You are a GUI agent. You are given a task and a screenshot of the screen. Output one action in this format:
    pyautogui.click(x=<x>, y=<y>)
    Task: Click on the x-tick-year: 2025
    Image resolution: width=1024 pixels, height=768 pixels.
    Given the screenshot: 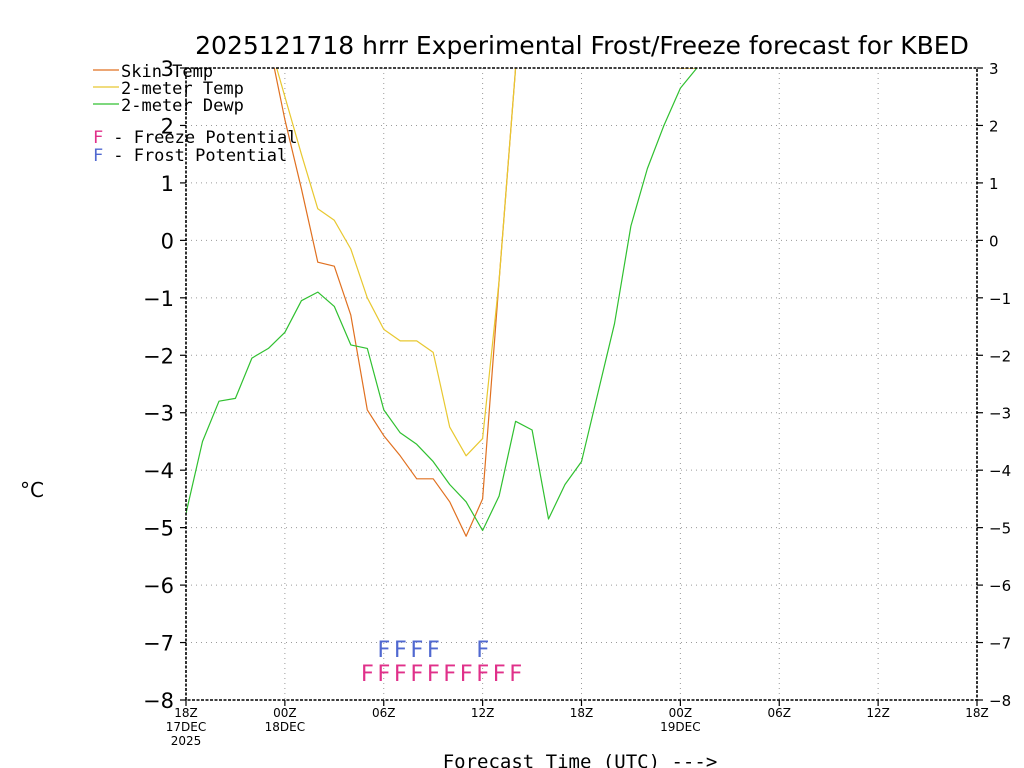 What is the action you would take?
    pyautogui.click(x=186, y=741)
    